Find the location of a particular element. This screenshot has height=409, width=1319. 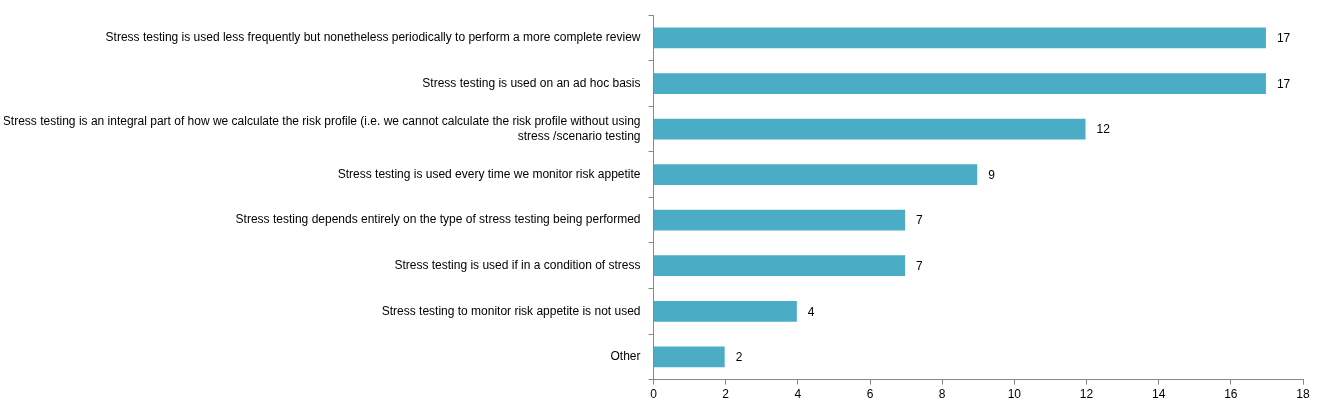

x-tick-label: 14 is located at coordinates (1158, 394).